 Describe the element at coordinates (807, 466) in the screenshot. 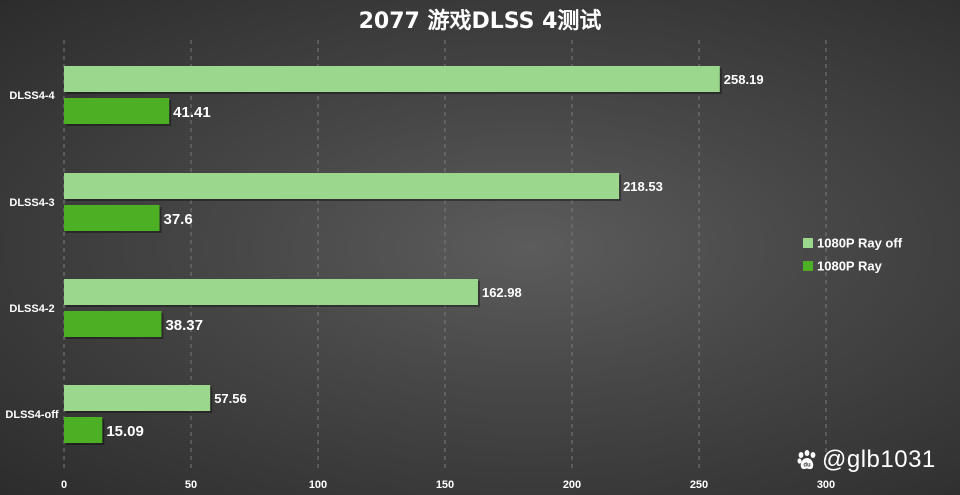

I see `svg-text: du` at that location.